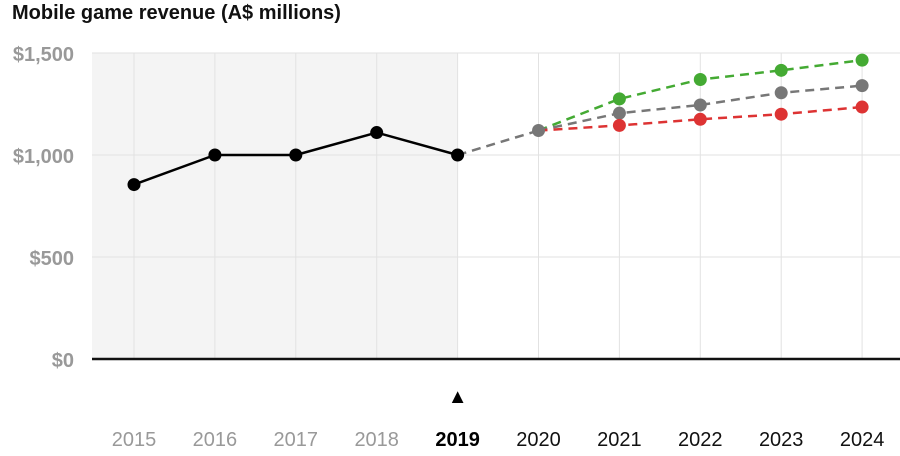 The height and width of the screenshot is (456, 900). I want to click on y-tick-label: $1,500, so click(43, 55).